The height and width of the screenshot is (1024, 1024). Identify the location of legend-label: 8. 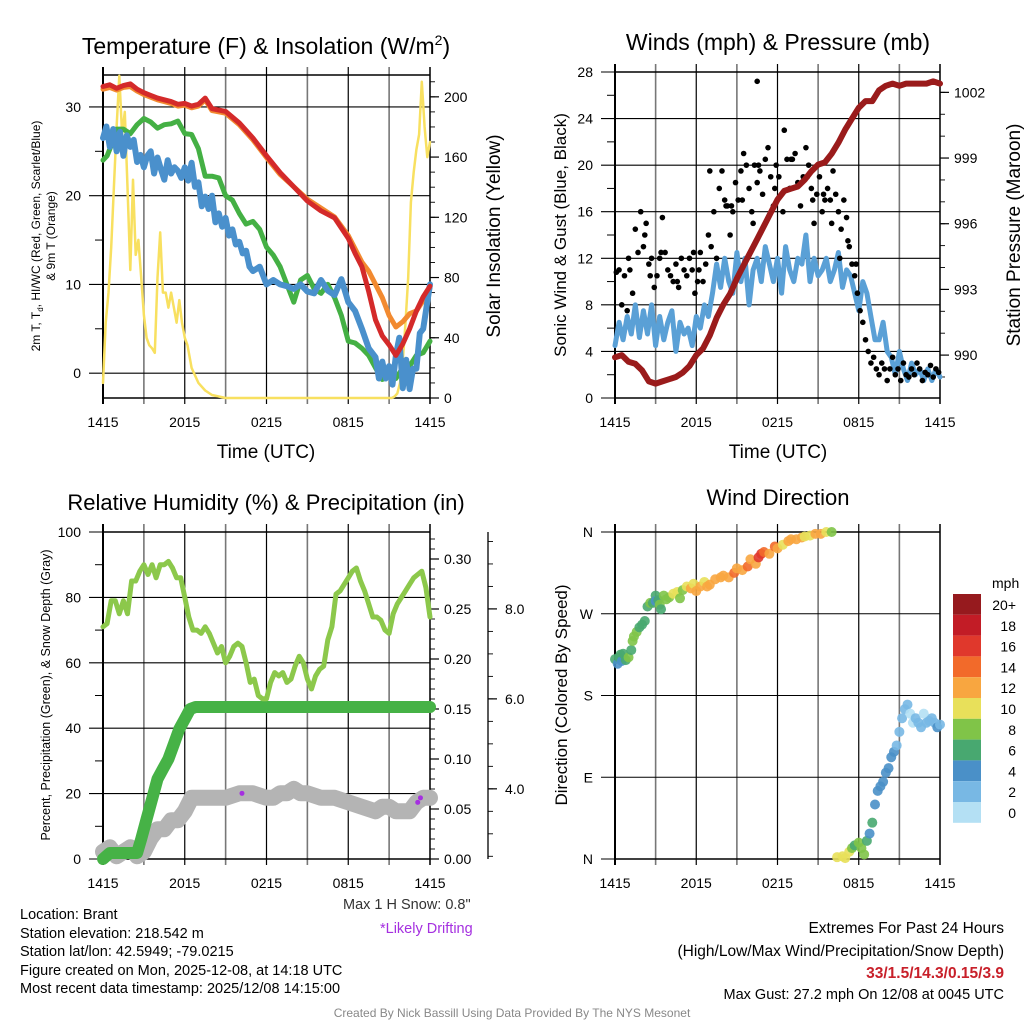
(1012, 730).